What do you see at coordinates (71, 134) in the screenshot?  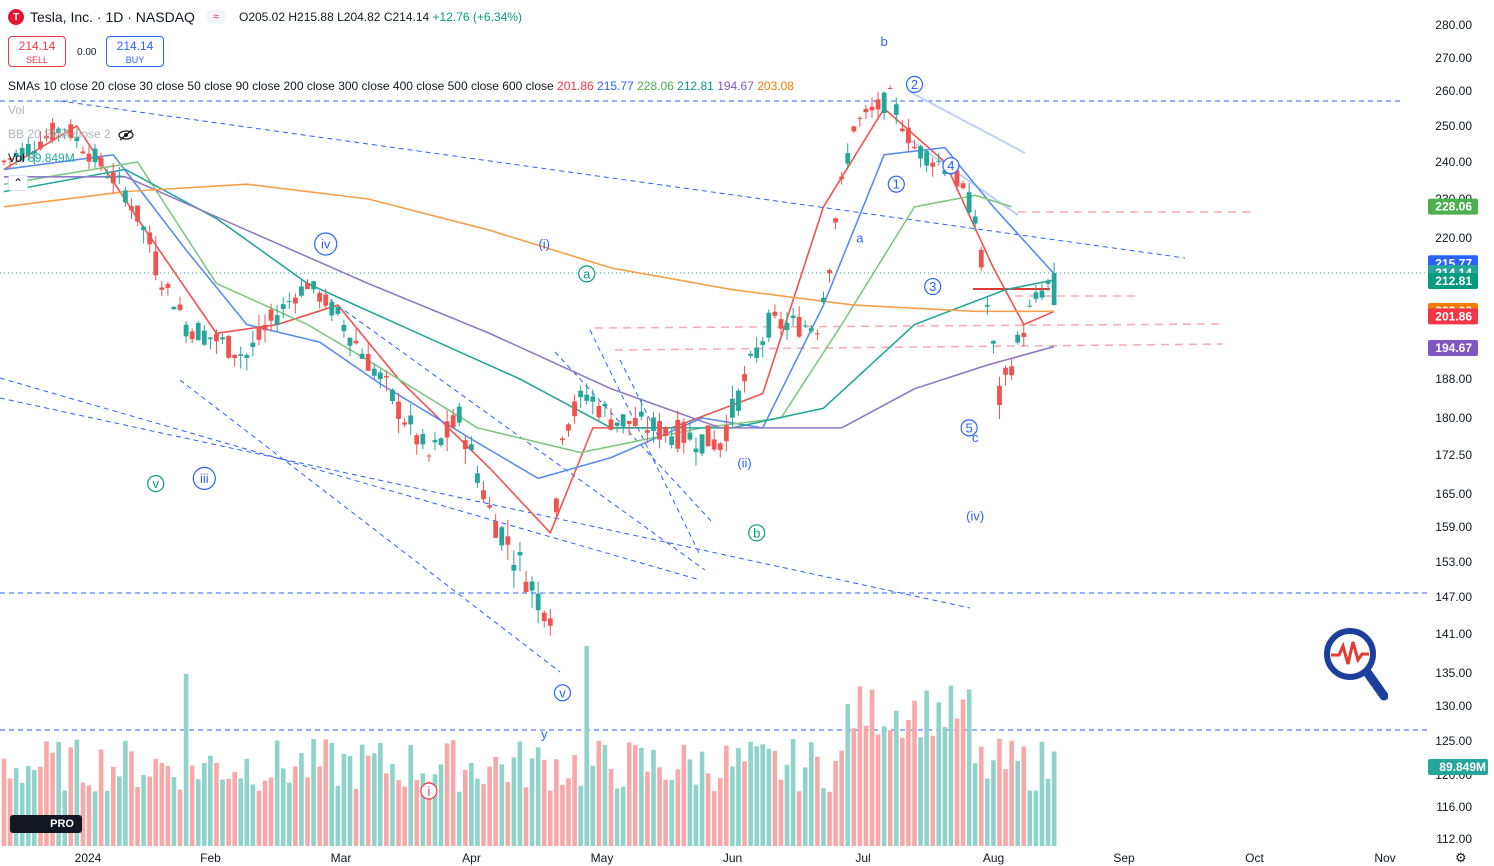 I see `bollinger-legend: BB 20 SMA close 2` at bounding box center [71, 134].